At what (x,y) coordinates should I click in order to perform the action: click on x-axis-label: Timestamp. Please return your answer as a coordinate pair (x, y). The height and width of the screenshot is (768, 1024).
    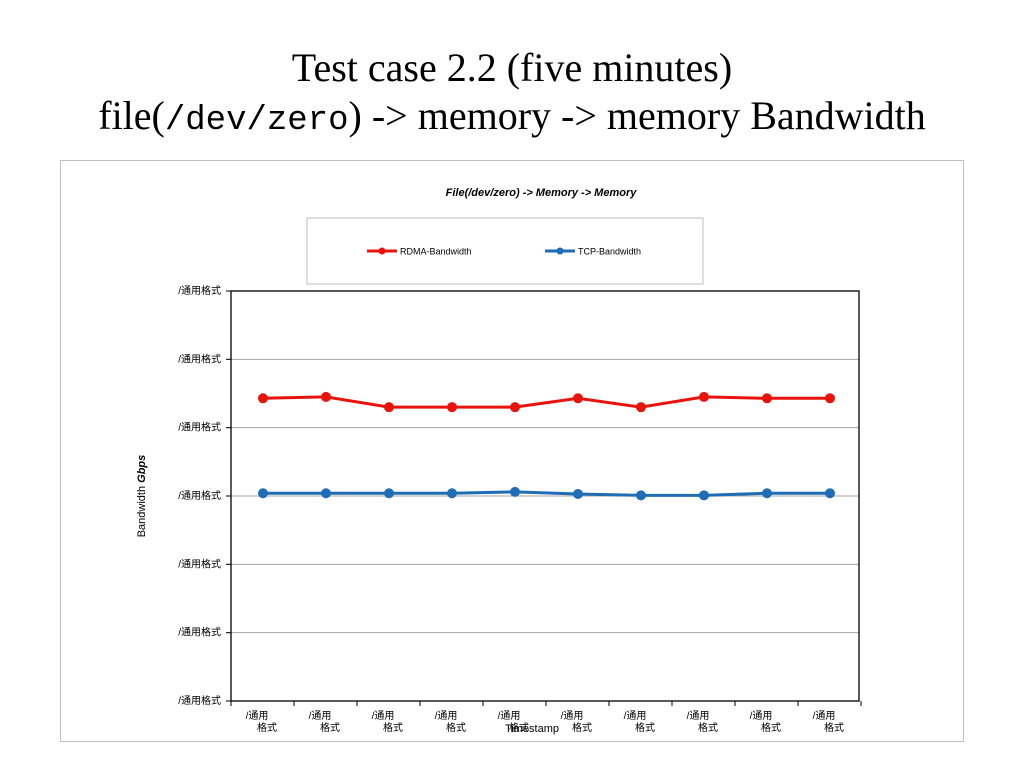
    Looking at the image, I should click on (532, 729).